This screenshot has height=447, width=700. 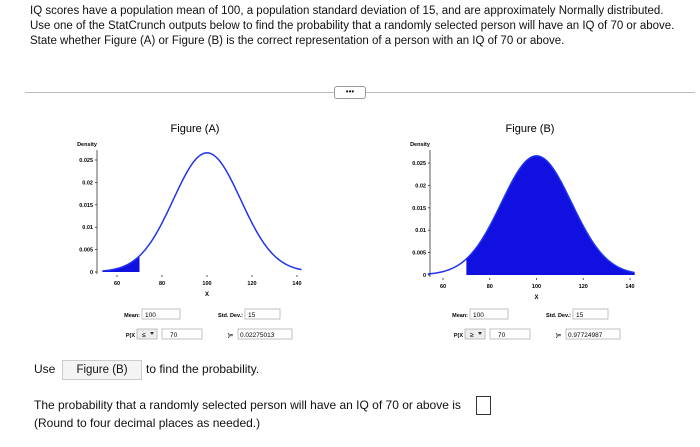 I want to click on result: 0.02275013, so click(x=257, y=335).